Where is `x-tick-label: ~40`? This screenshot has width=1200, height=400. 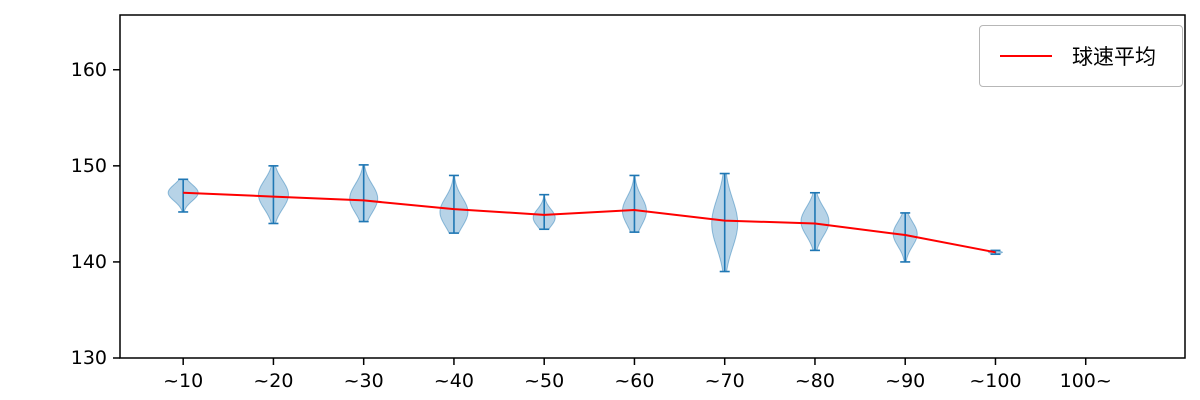 x-tick-label: ~40 is located at coordinates (454, 381).